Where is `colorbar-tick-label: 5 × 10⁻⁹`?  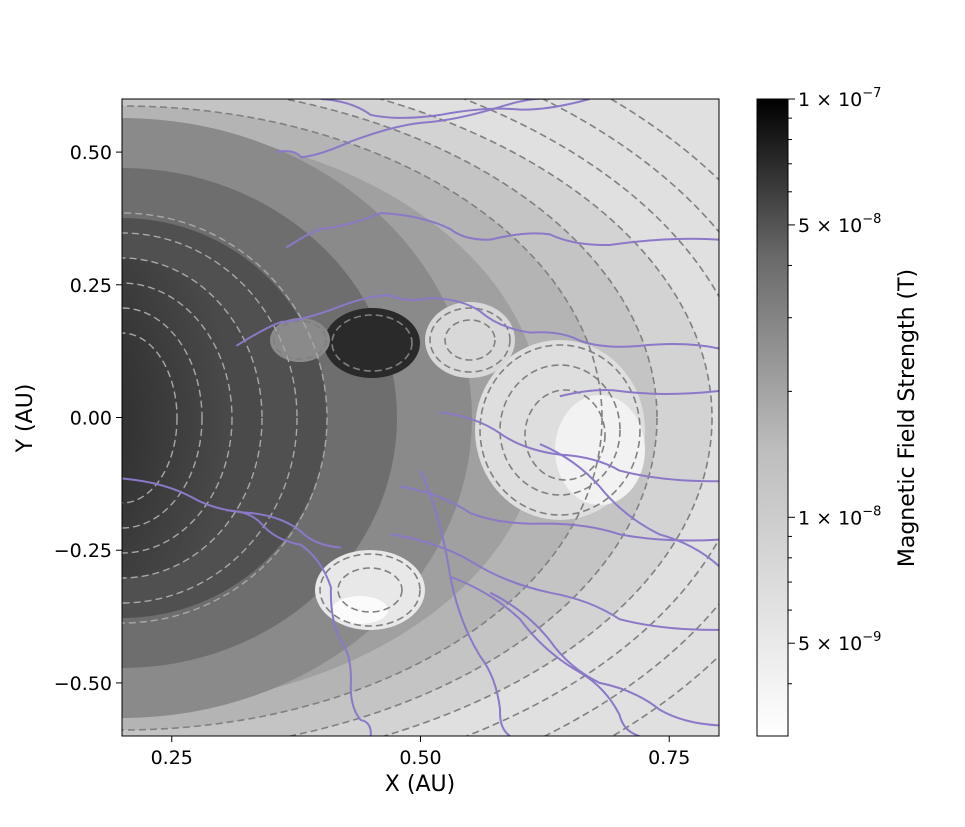
colorbar-tick-label: 5 × 10⁻⁹ is located at coordinates (839, 642).